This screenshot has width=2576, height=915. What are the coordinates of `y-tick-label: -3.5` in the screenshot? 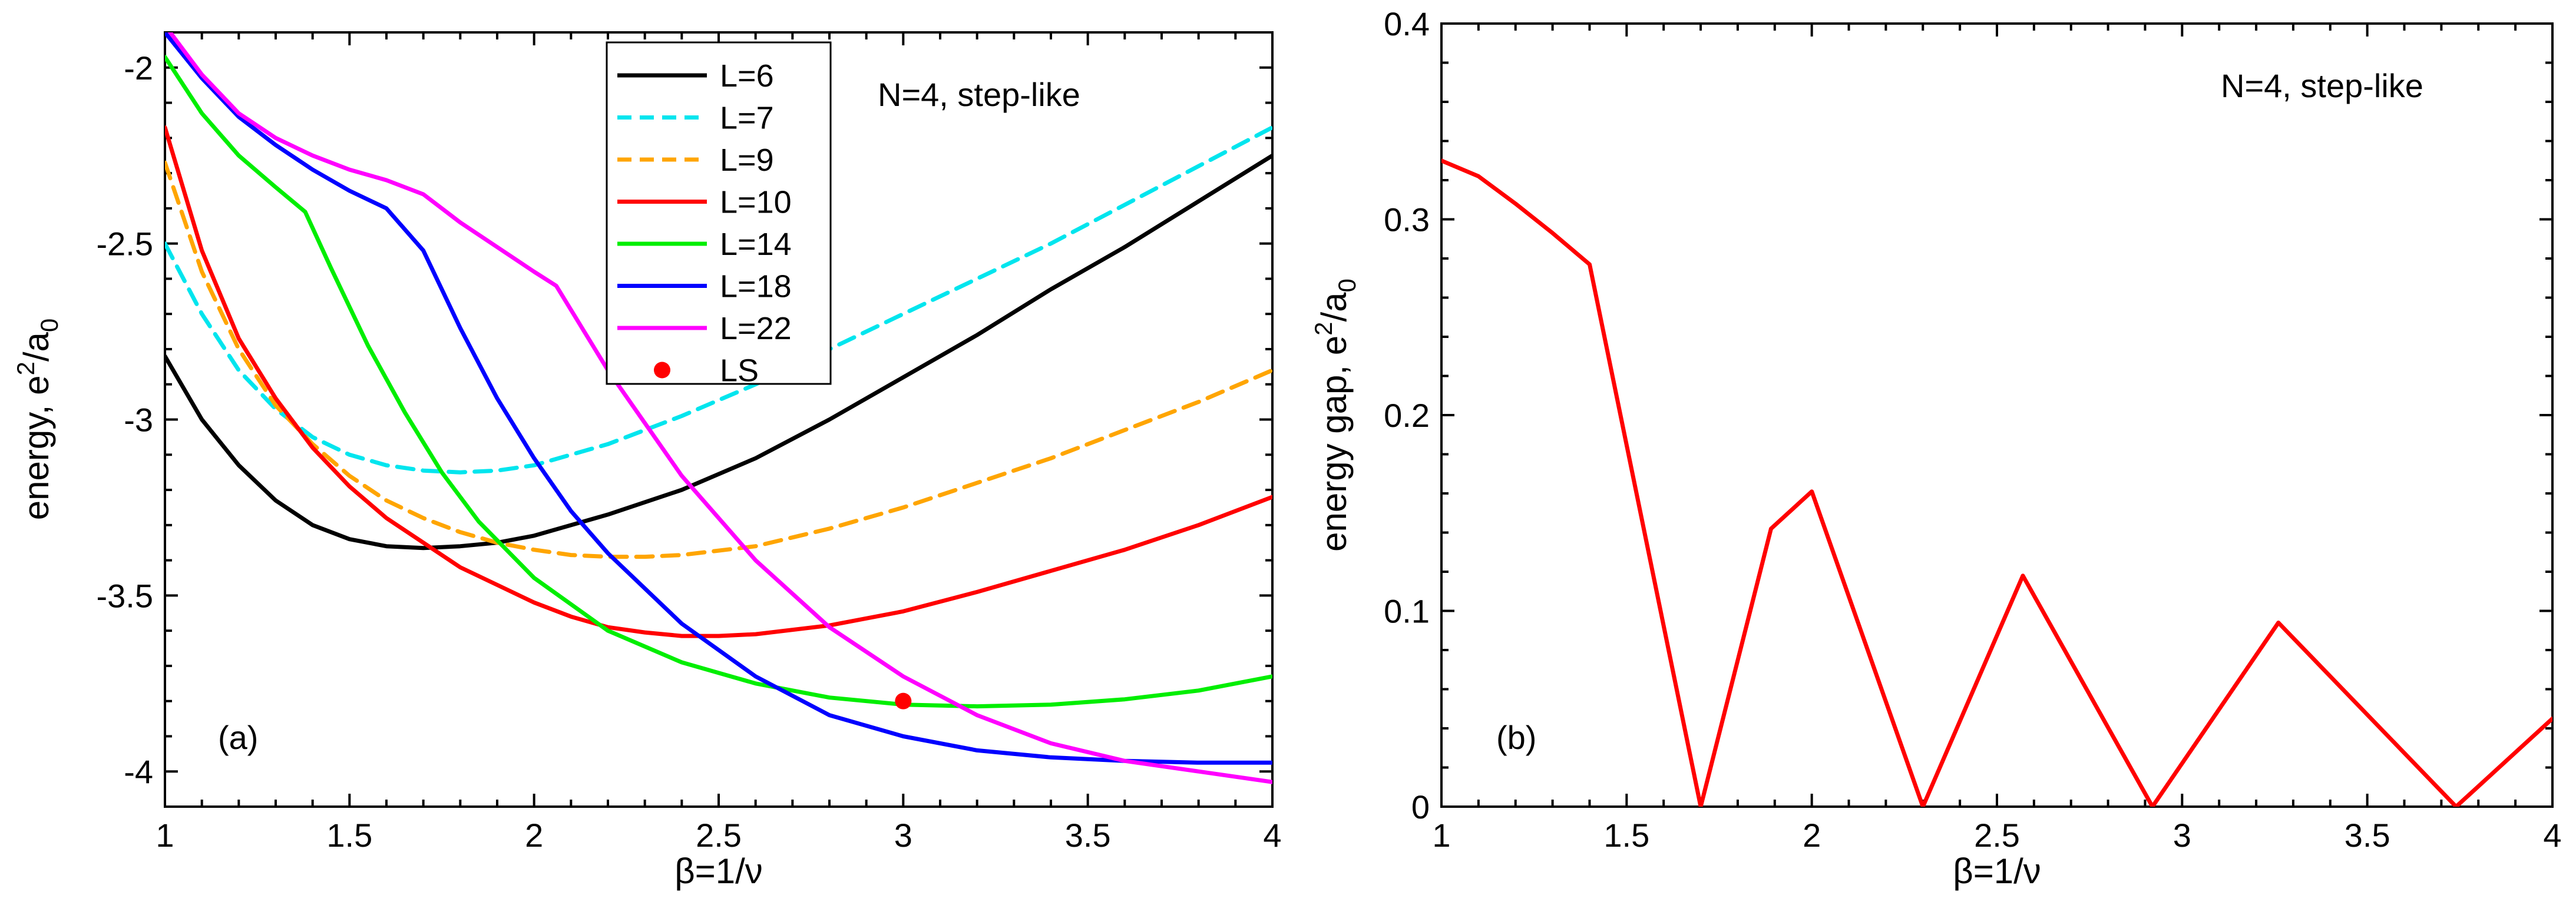 It's located at (125, 595).